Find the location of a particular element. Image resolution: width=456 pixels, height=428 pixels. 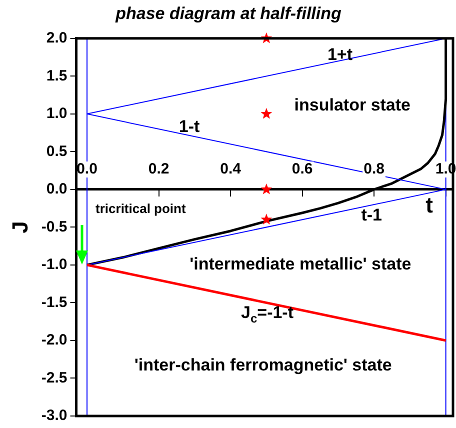

x-tick-label: 0.4 is located at coordinates (231, 169).